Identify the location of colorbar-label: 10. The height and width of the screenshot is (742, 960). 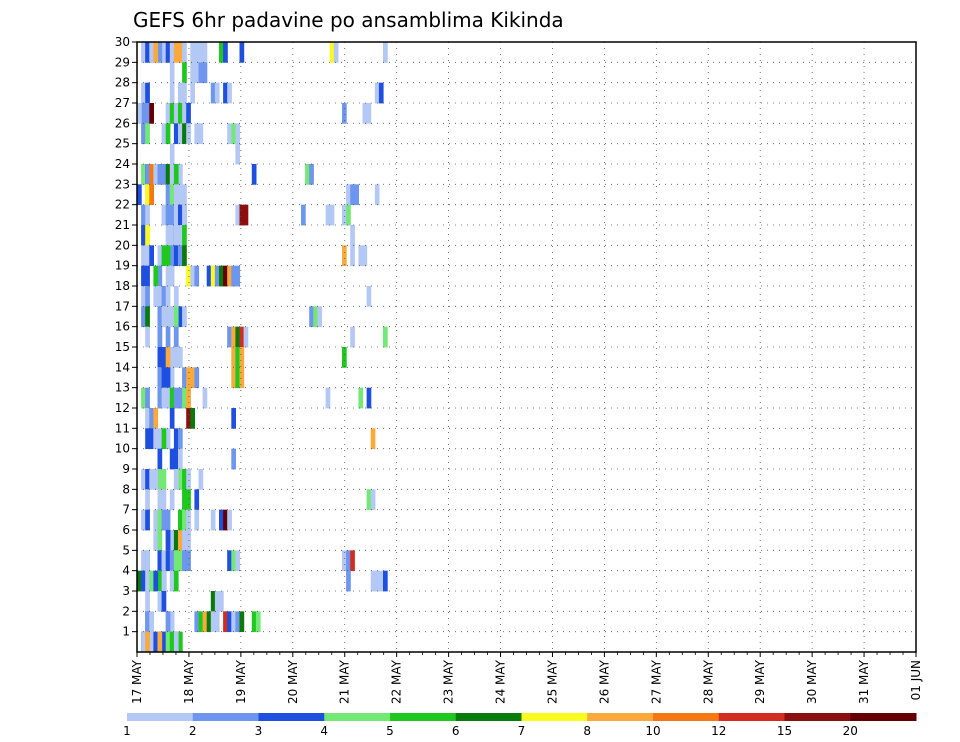
(652, 731).